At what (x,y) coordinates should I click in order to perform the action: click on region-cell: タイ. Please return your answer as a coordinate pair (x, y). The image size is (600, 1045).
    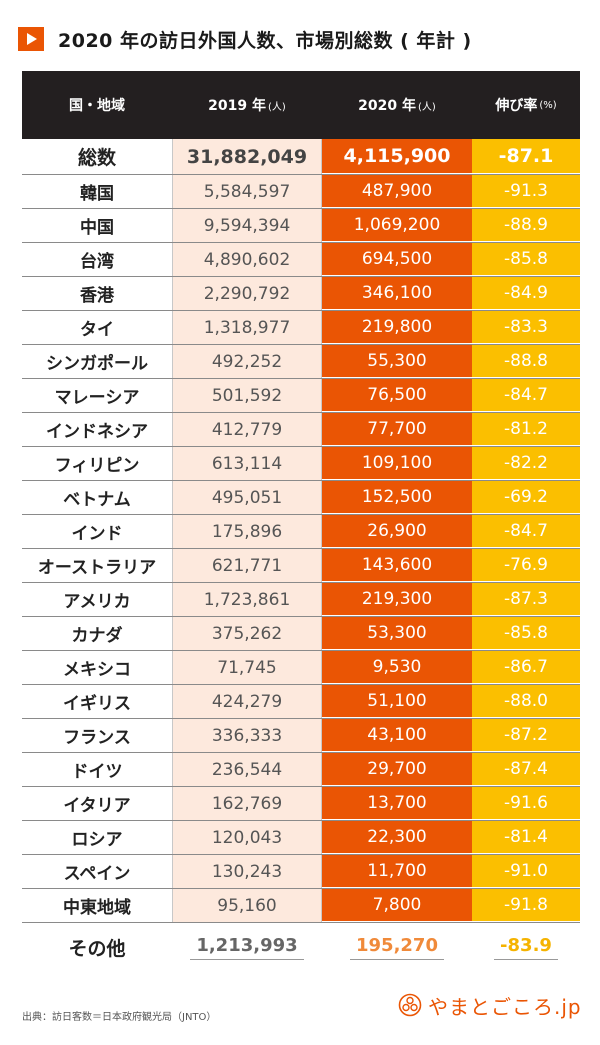
    Looking at the image, I should click on (97, 327).